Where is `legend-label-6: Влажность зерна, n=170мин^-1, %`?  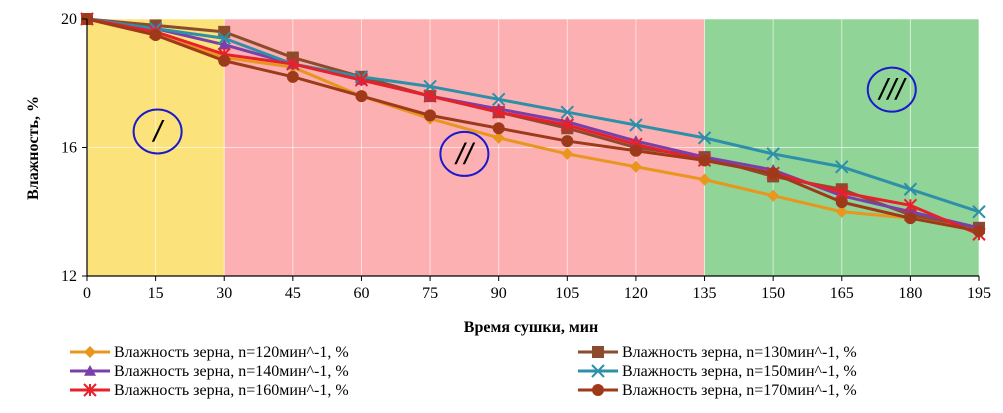 legend-label-6: Влажность зерна, n=170мин^-1, % is located at coordinates (739, 390).